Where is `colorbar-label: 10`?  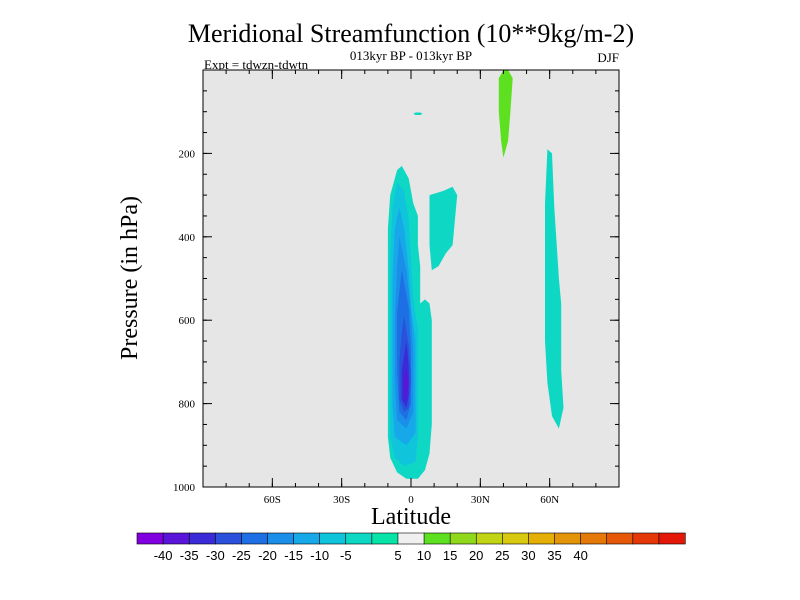 colorbar-label: 10 is located at coordinates (424, 555).